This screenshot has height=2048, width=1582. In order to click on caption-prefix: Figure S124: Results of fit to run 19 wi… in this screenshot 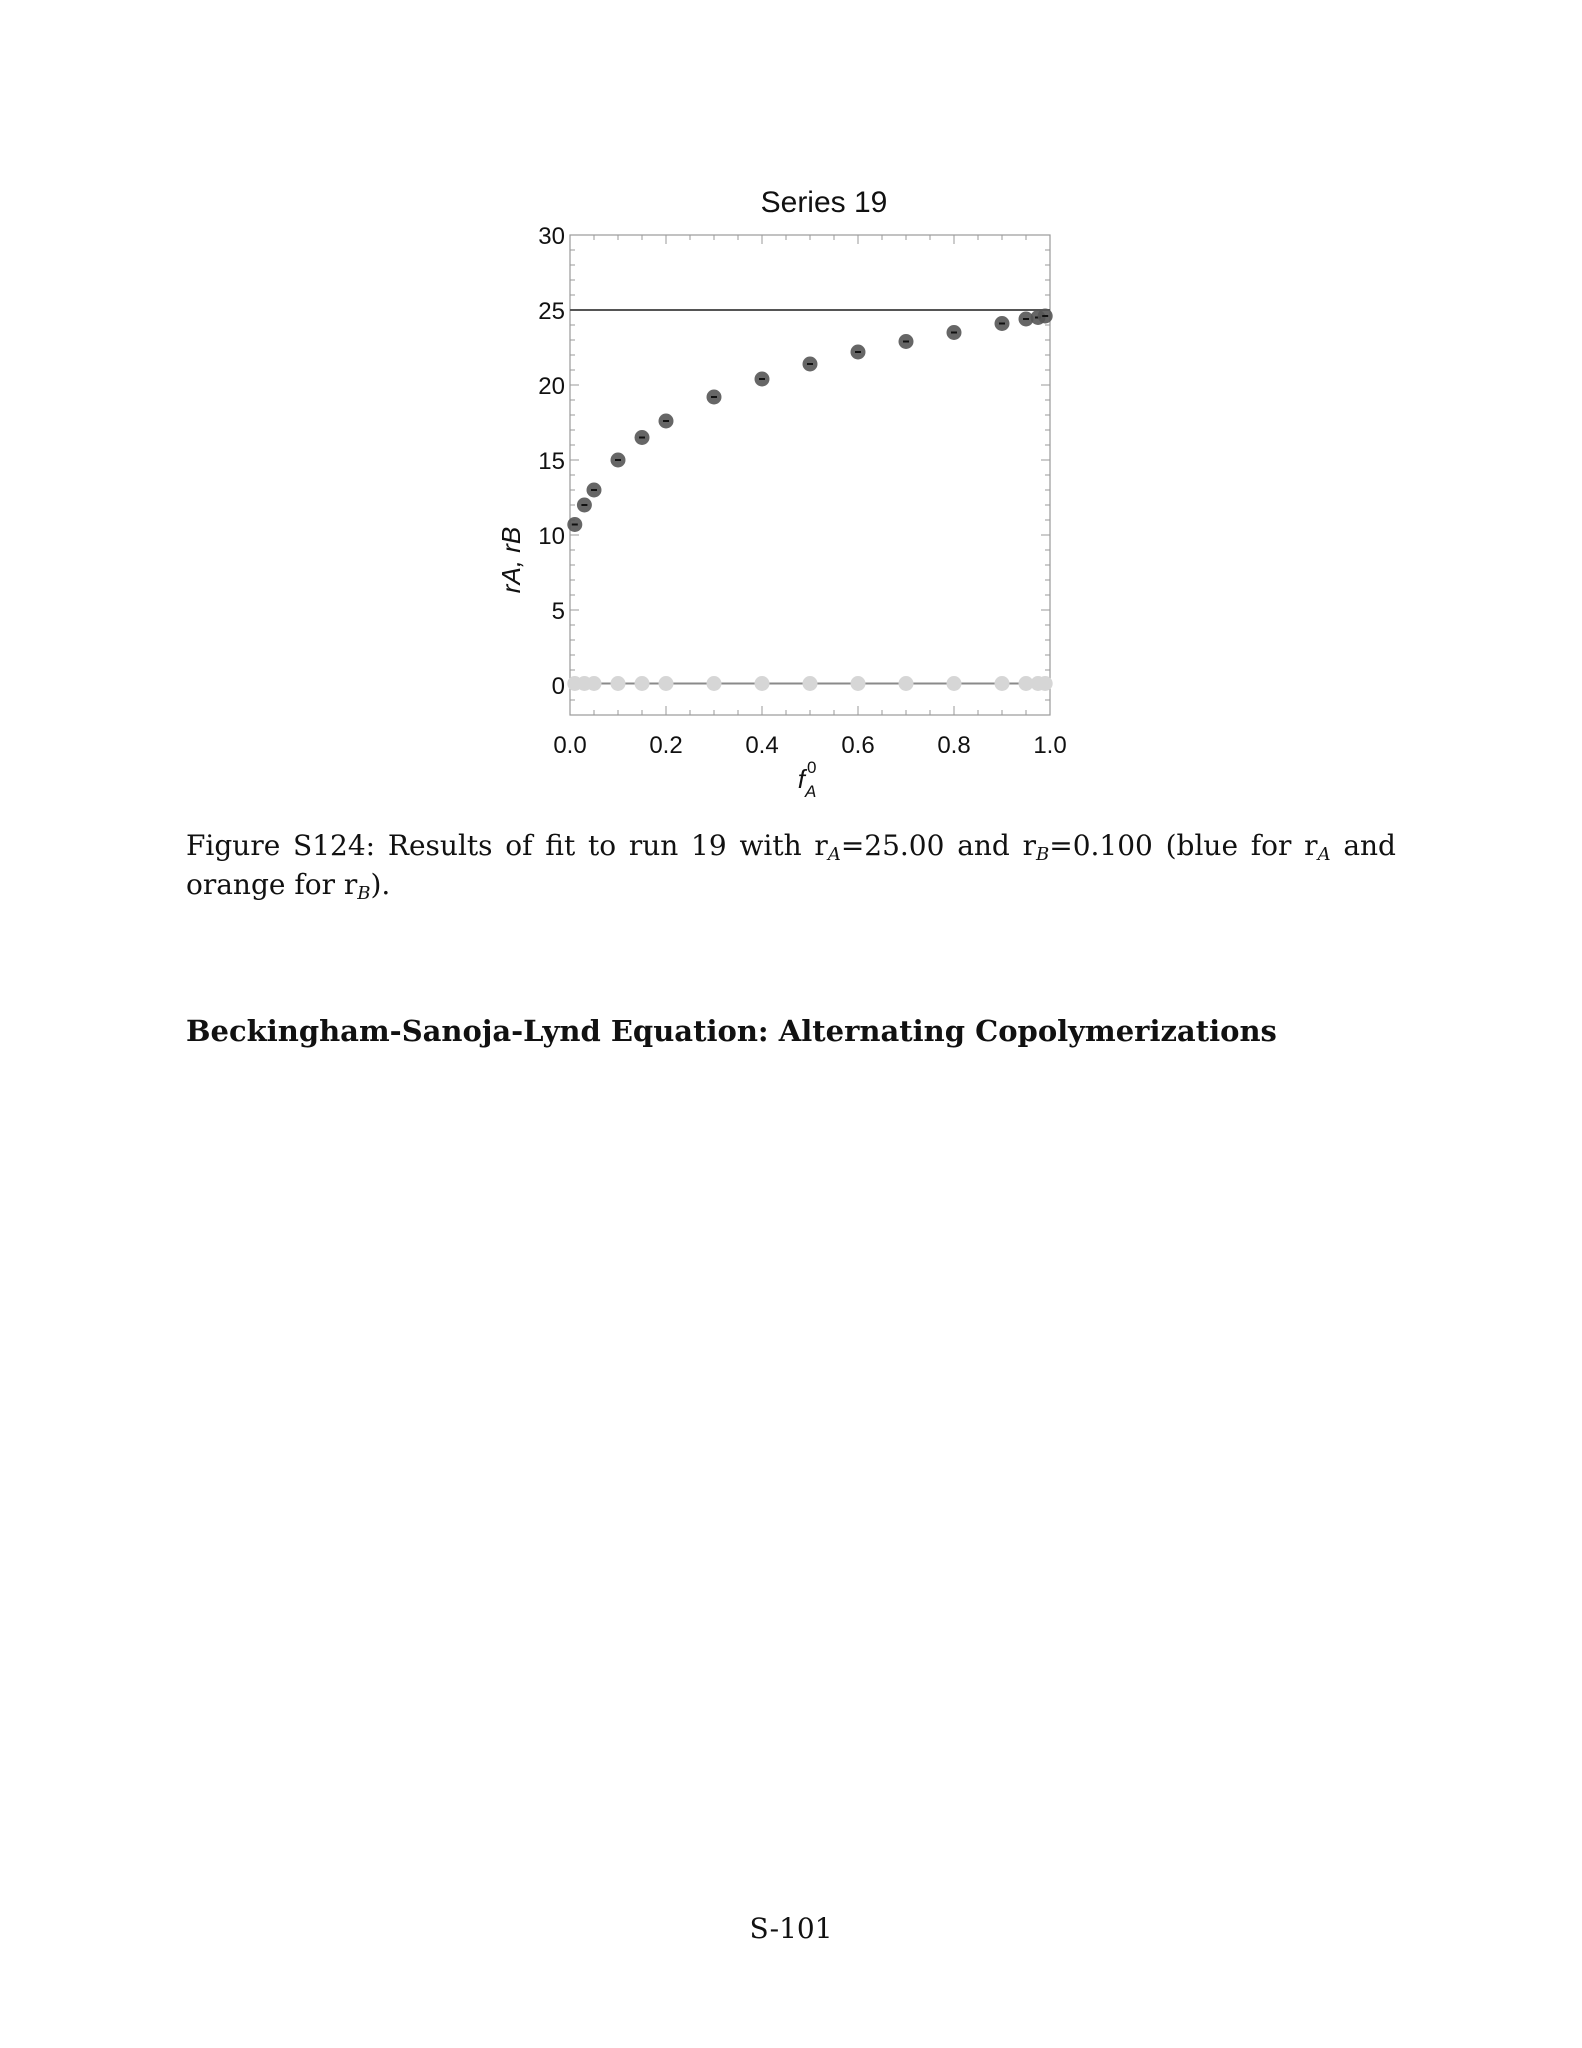, I will do `click(507, 845)`.